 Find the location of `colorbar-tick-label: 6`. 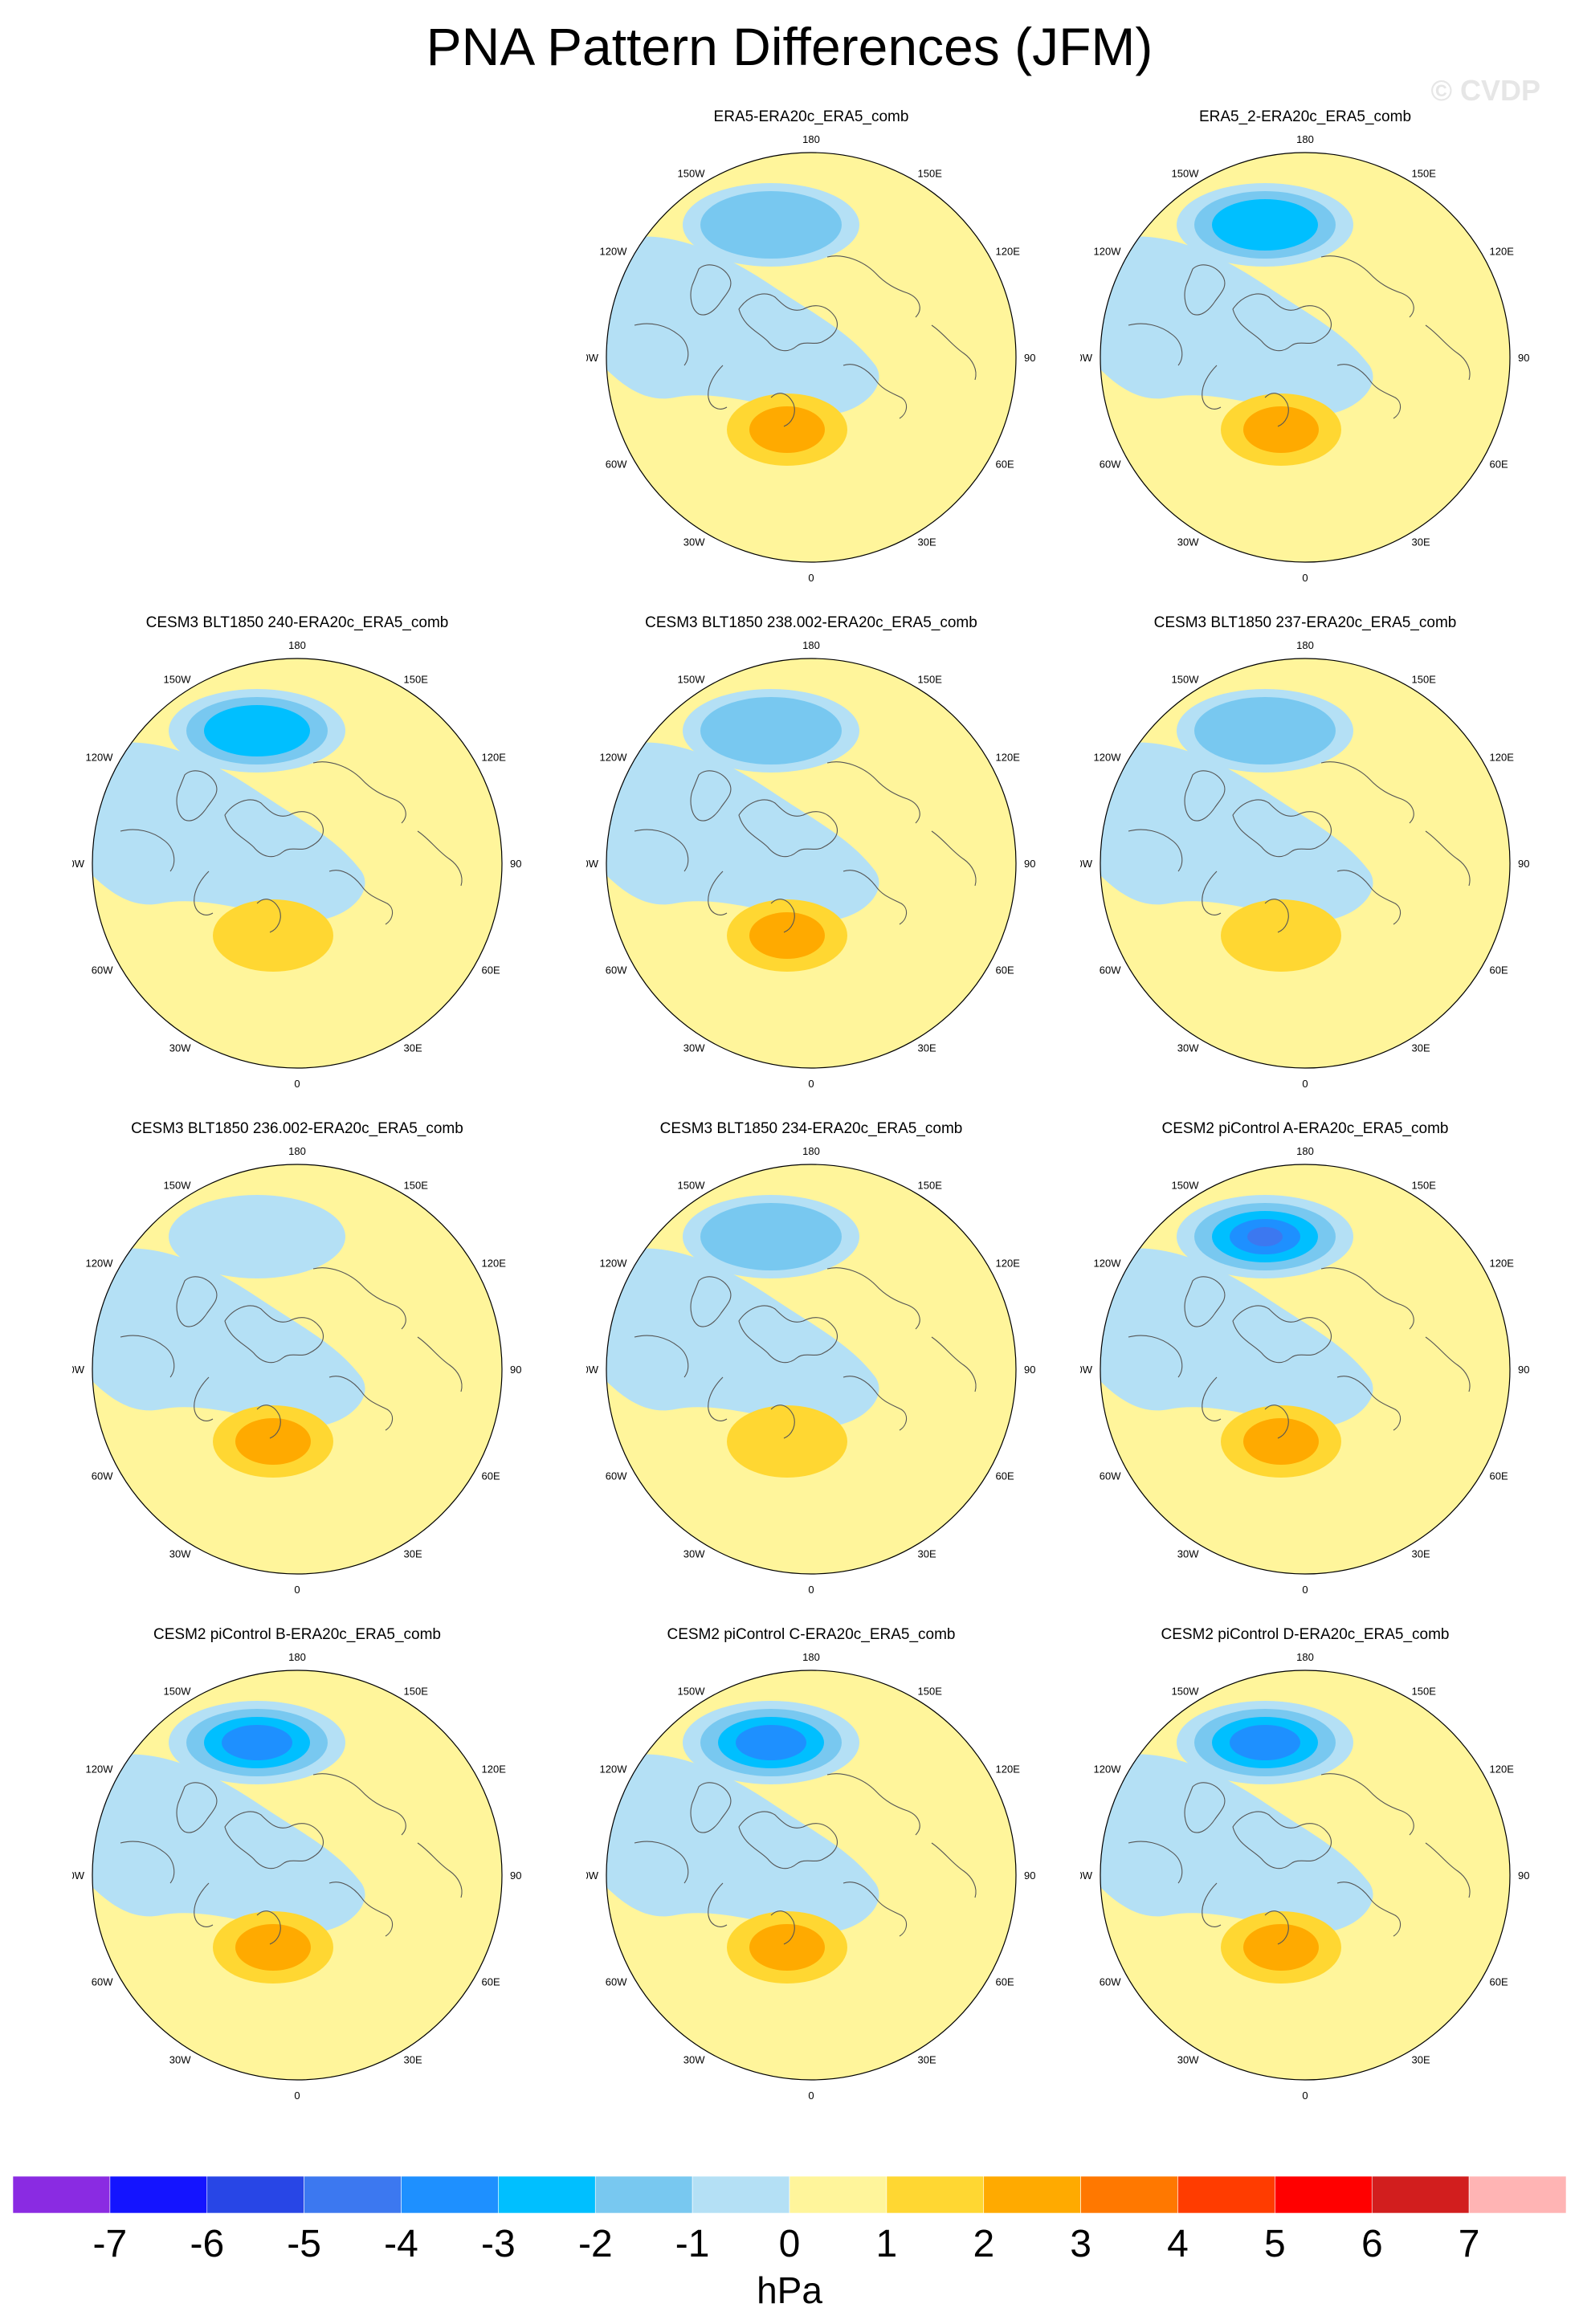

colorbar-tick-label: 6 is located at coordinates (1372, 2244).